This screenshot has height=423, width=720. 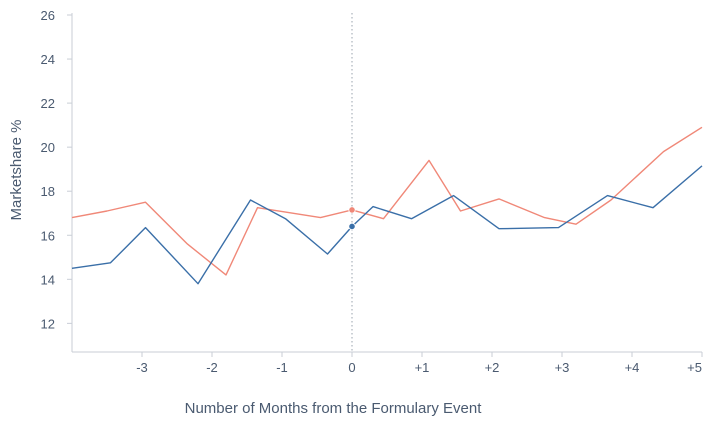 What do you see at coordinates (48, 323) in the screenshot?
I see `y-tick-label: 12` at bounding box center [48, 323].